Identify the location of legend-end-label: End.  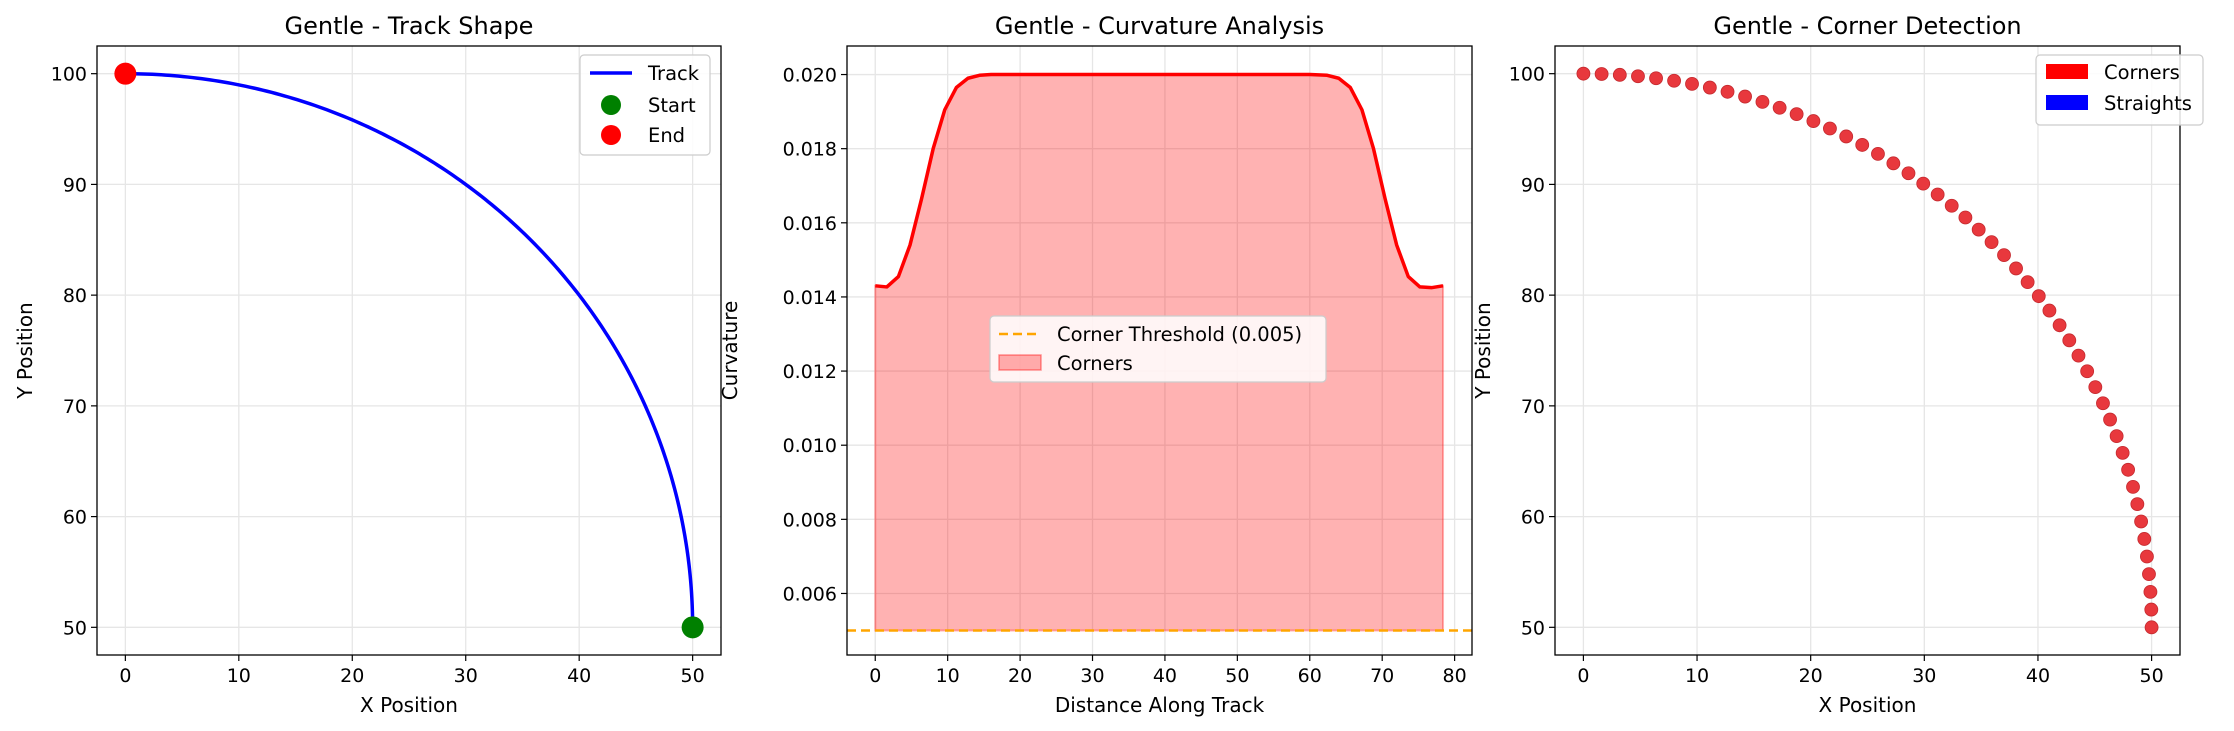
(666, 135).